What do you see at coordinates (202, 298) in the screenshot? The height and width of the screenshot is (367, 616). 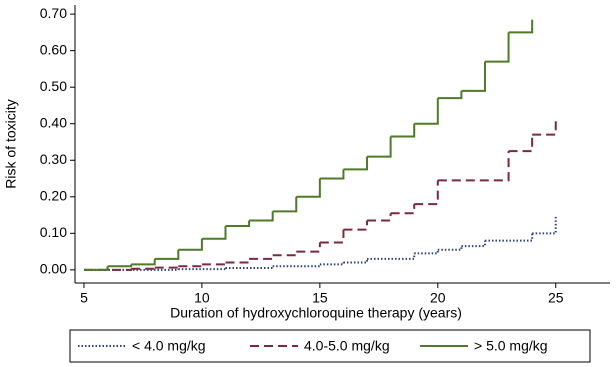 I see `x-tick-label: 10` at bounding box center [202, 298].